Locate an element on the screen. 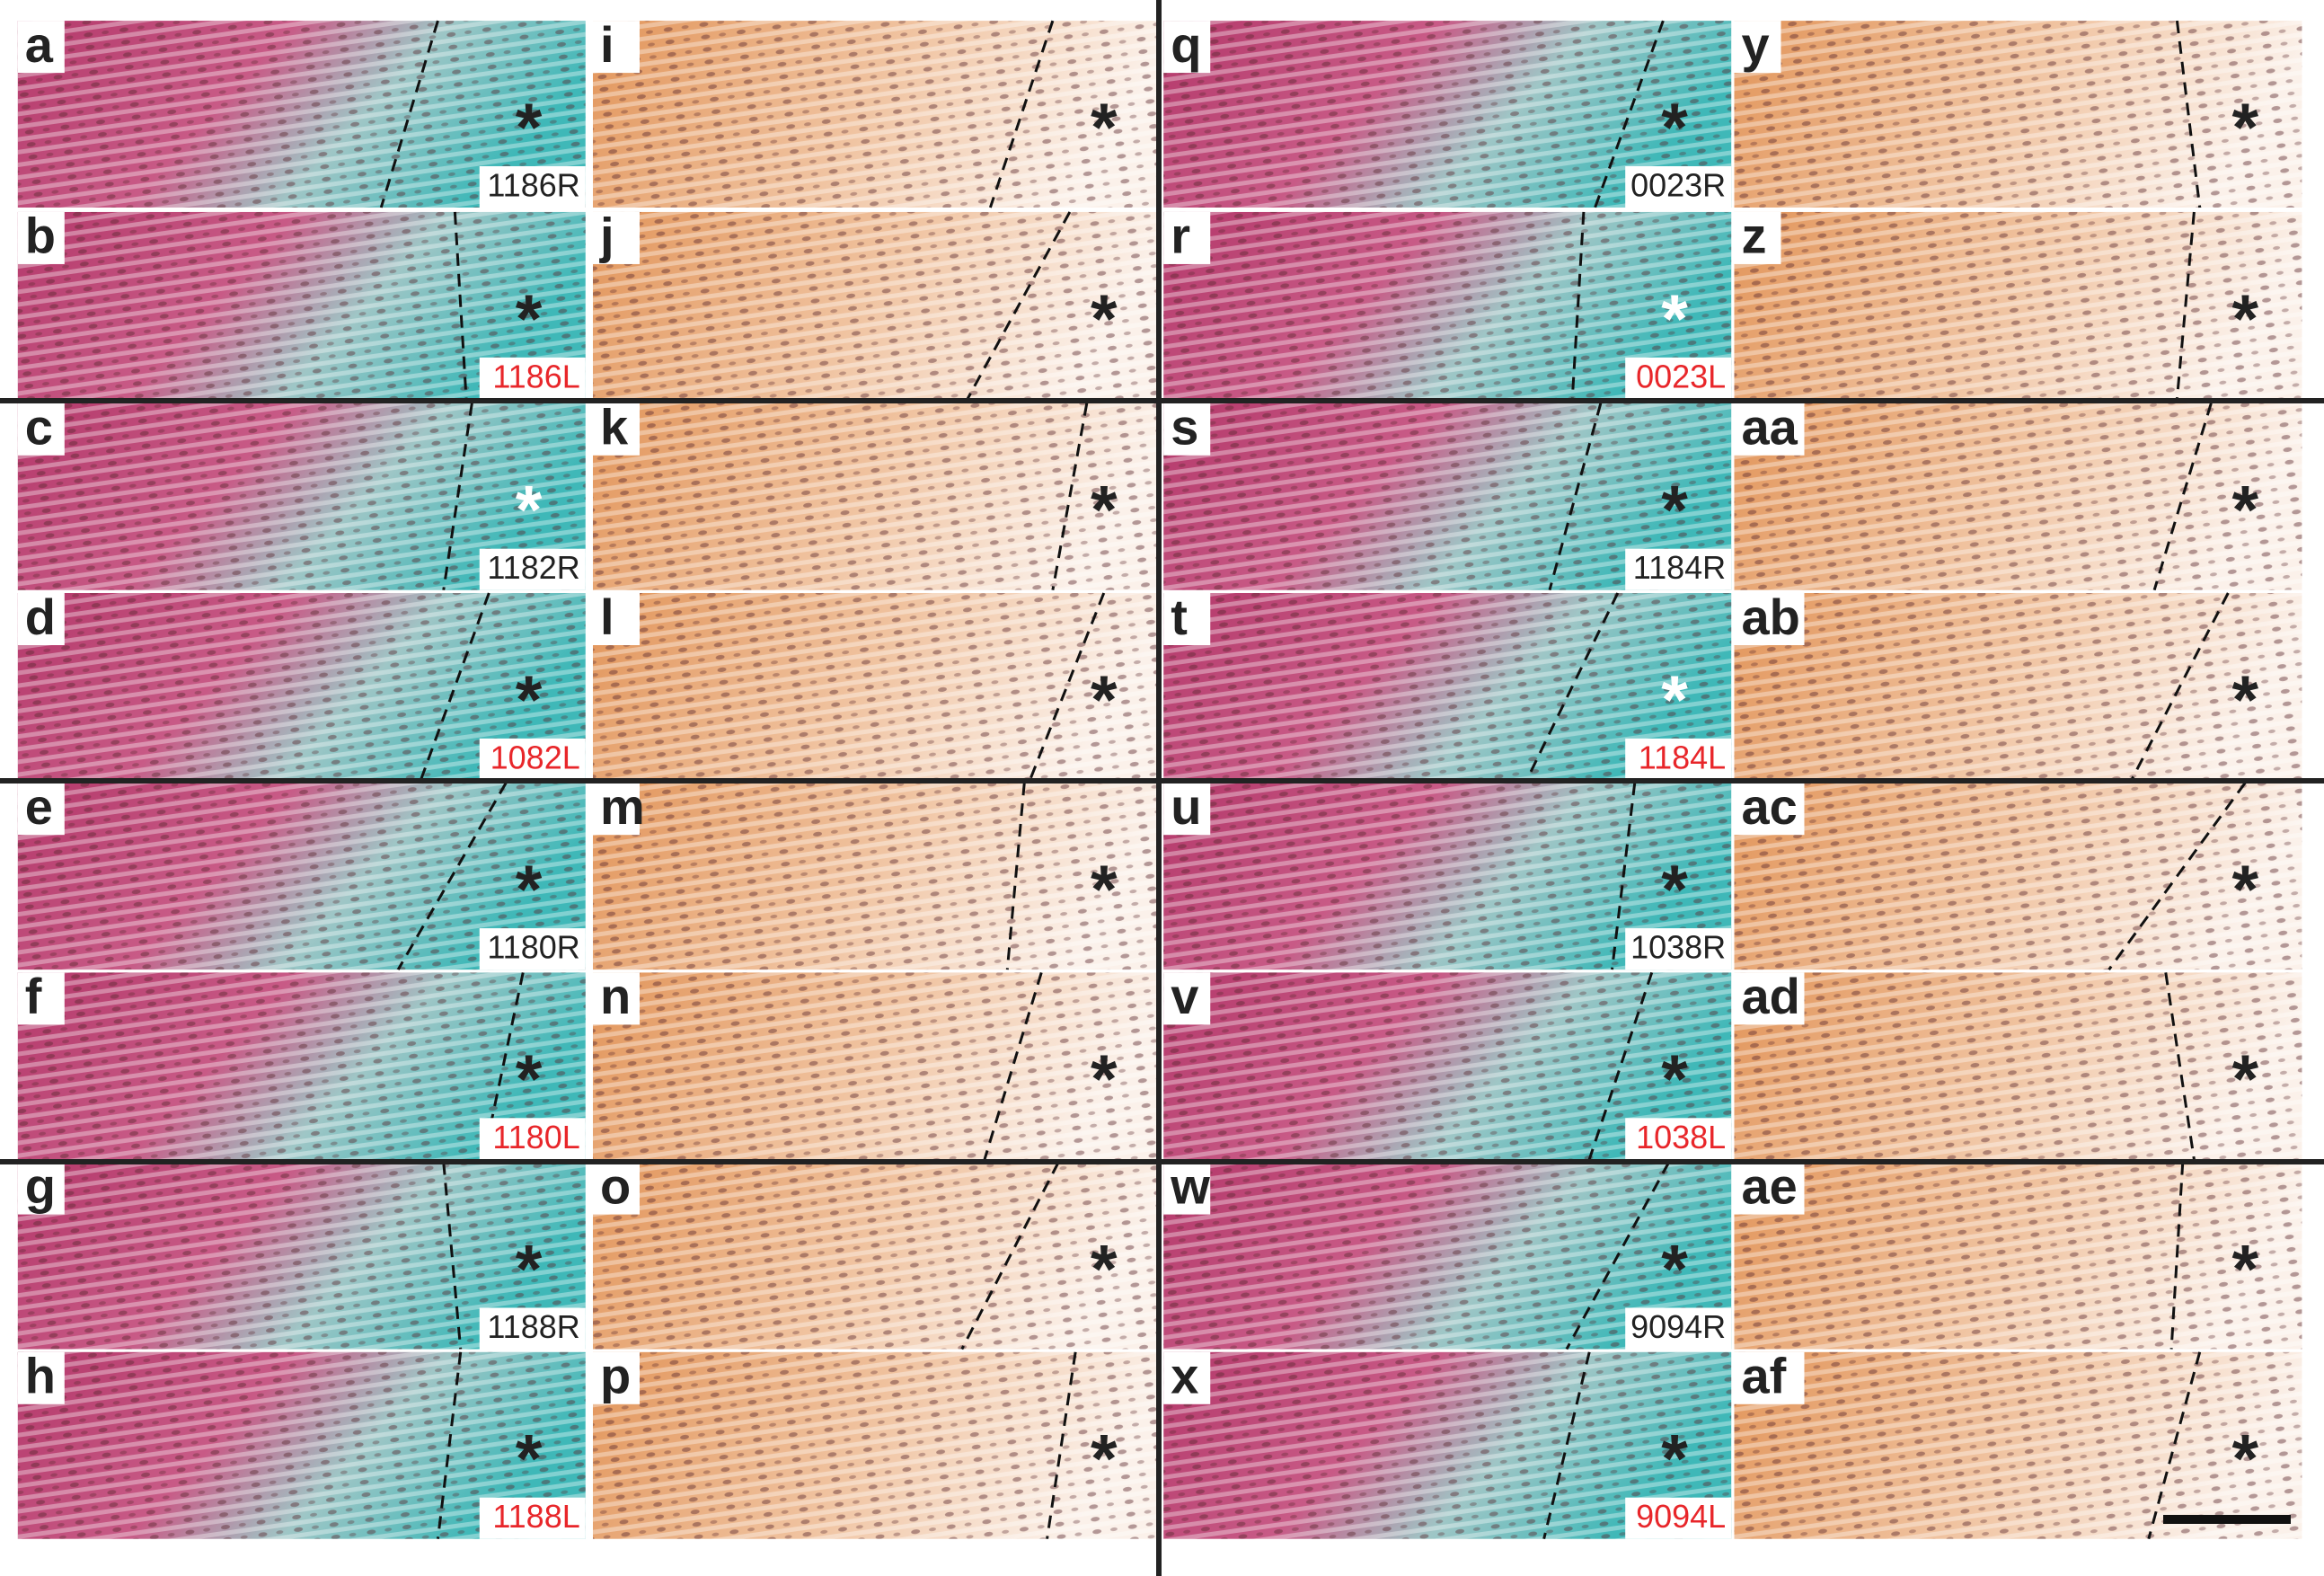 The height and width of the screenshot is (1576, 2324). sample-label: 1082L is located at coordinates (535, 757).